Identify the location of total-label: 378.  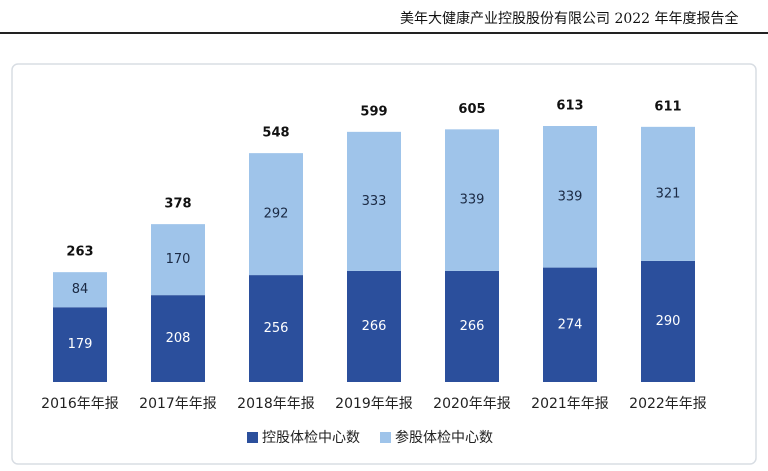
(177, 204).